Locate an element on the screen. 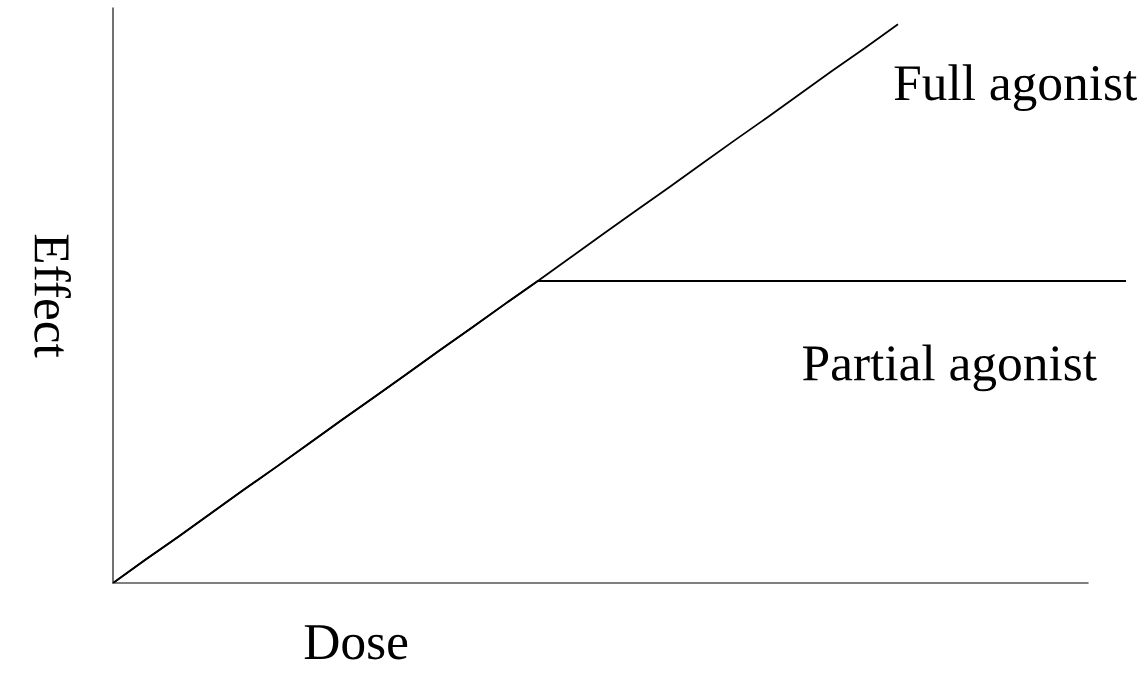 The image size is (1146, 678). x-axis-title: Dose is located at coordinates (356, 642).